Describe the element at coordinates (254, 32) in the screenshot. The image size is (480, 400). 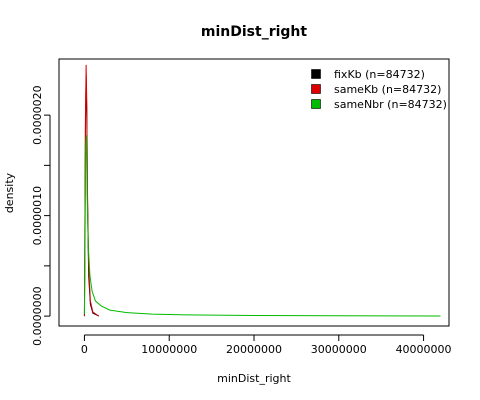
I see `chart-title: minDist_right` at that location.